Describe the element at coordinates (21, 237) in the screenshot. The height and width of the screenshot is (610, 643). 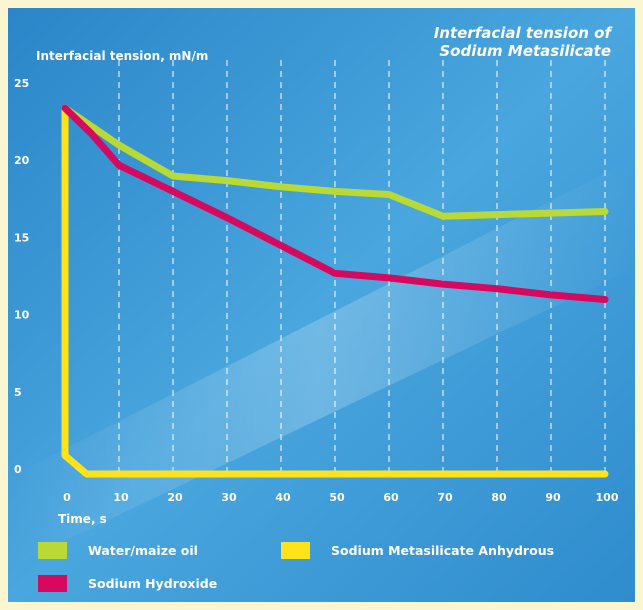
I see `y-tick-label-15: 15` at that location.